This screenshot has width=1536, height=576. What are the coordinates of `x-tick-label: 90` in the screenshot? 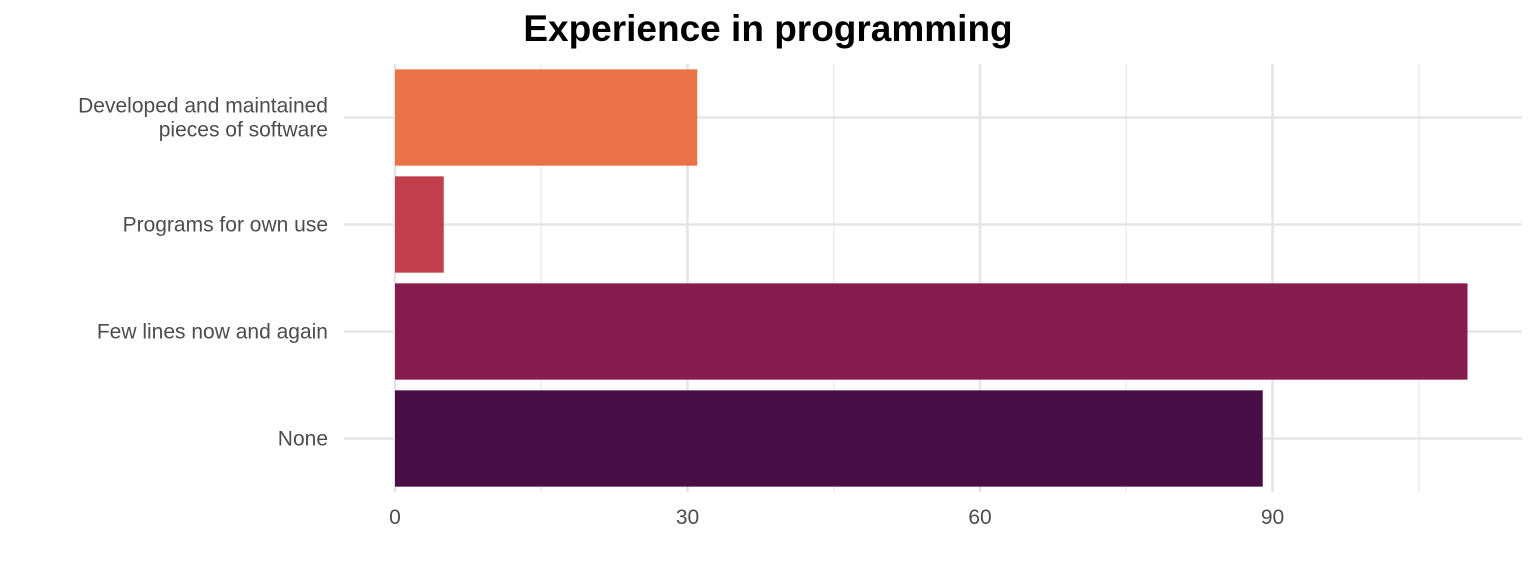 It's located at (1272, 517).